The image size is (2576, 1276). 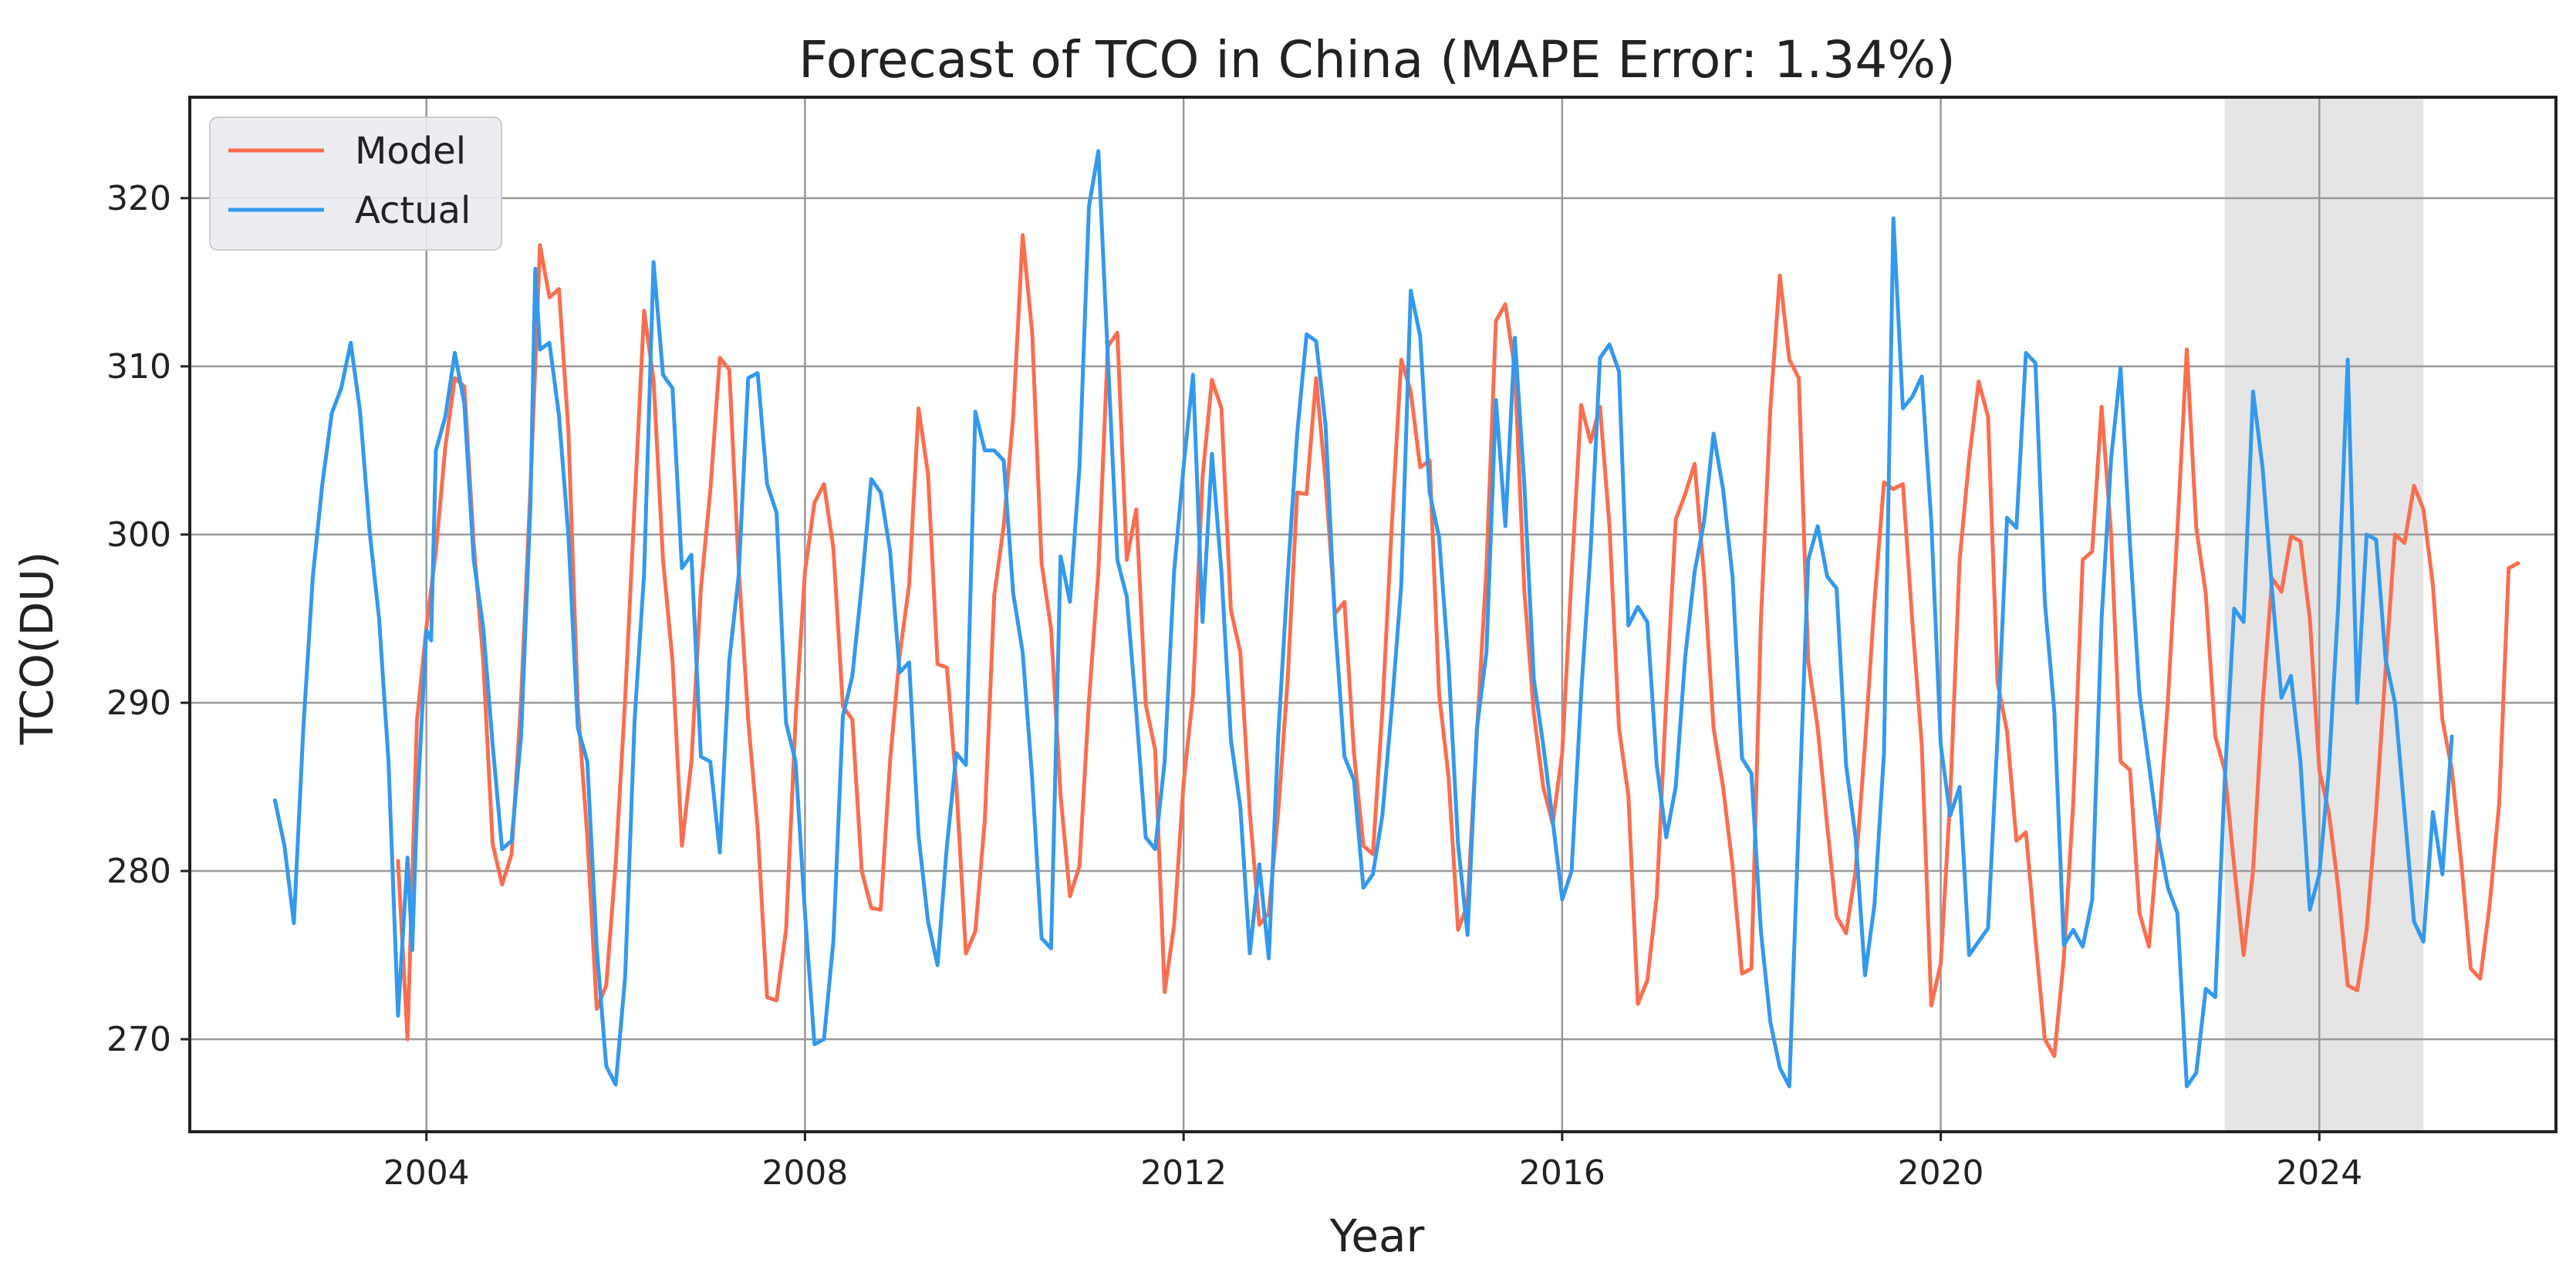 What do you see at coordinates (138, 535) in the screenshot?
I see `y-tick-label: 300` at bounding box center [138, 535].